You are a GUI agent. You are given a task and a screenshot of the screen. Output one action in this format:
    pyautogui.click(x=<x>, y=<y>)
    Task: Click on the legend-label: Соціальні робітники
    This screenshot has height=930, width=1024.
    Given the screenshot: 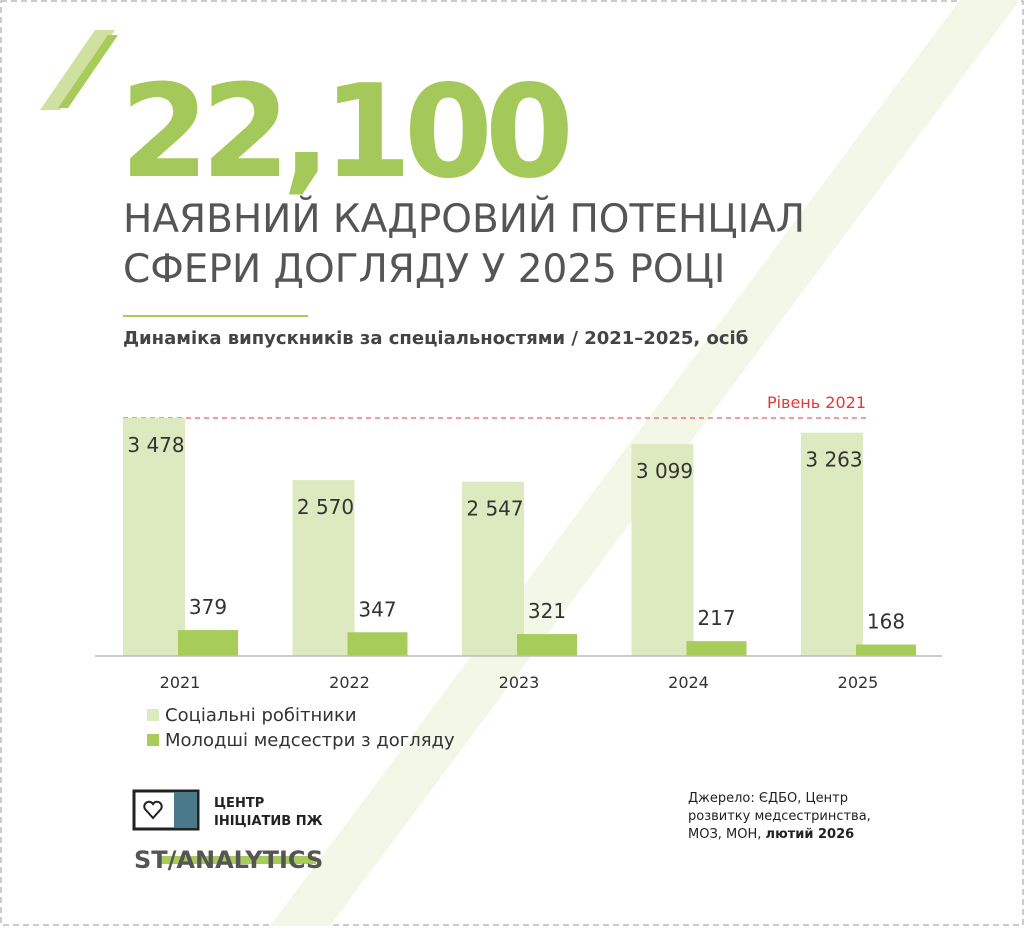 What is the action you would take?
    pyautogui.click(x=261, y=715)
    